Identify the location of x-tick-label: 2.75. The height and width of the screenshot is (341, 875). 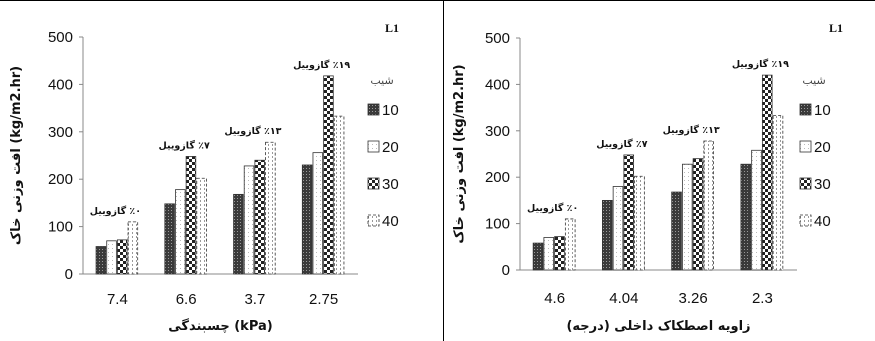
(323, 299).